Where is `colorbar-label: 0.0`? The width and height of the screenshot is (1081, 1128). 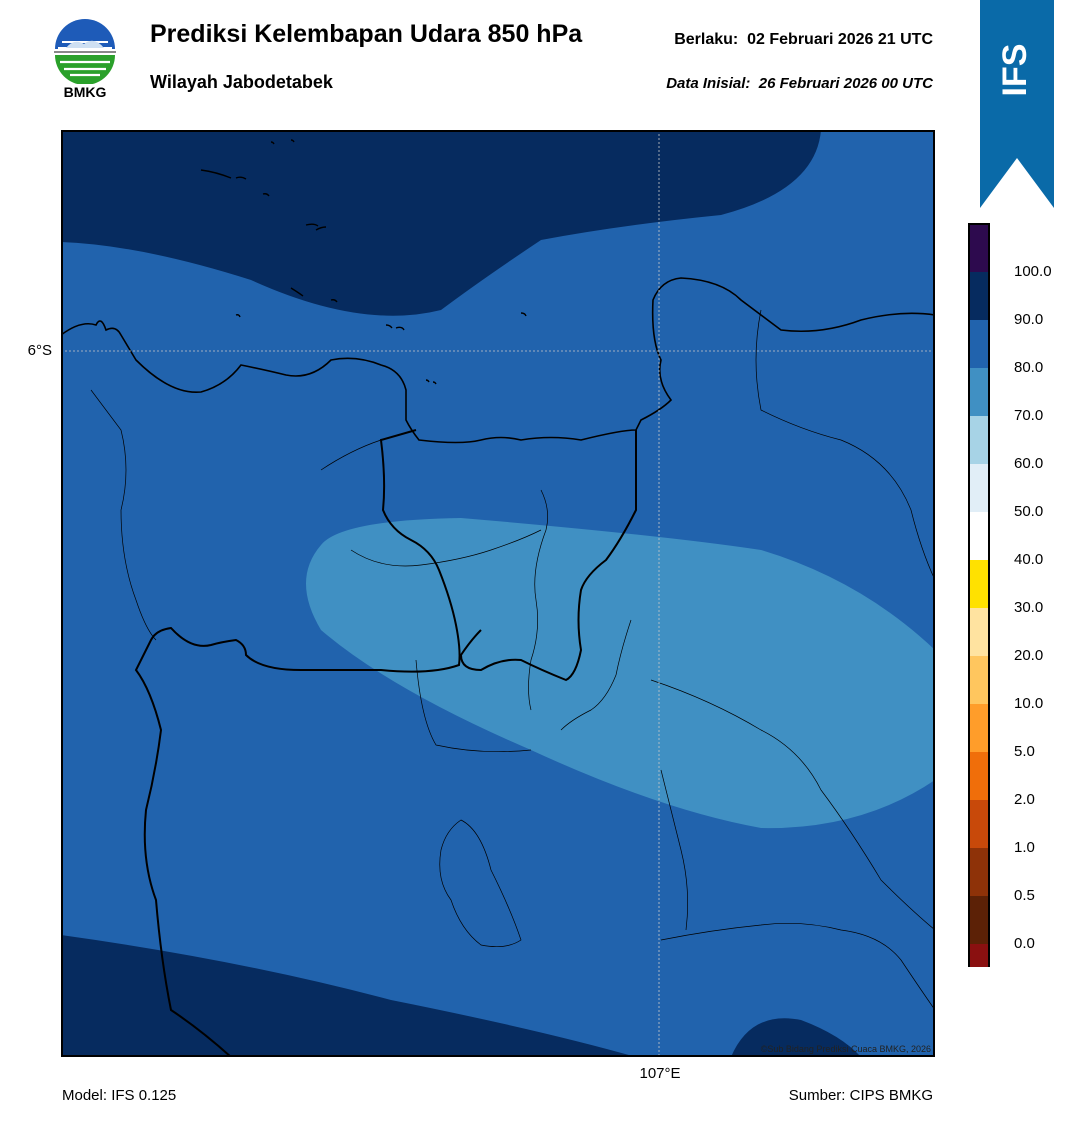
colorbar-label: 0.0 is located at coordinates (1024, 943).